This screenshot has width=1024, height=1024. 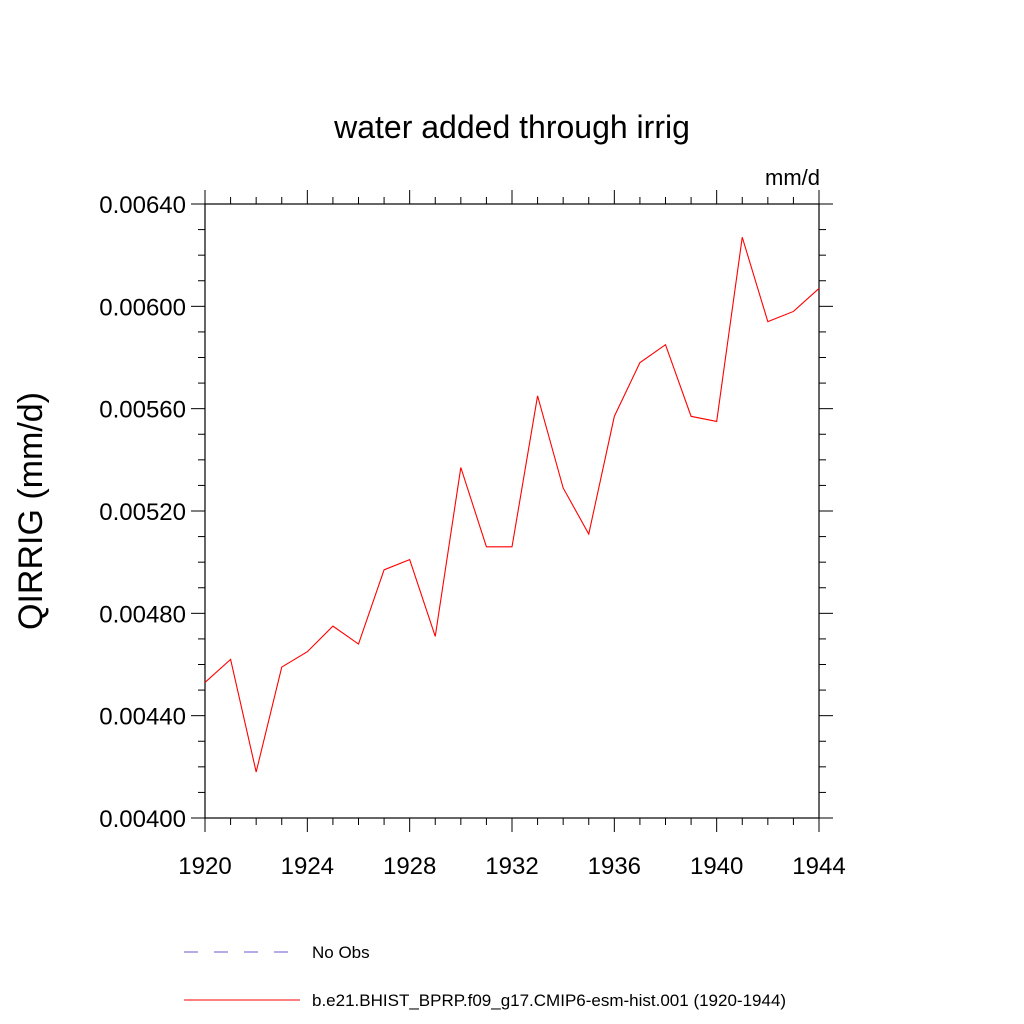 I want to click on y-tick-label: 0.00480, so click(x=142, y=614).